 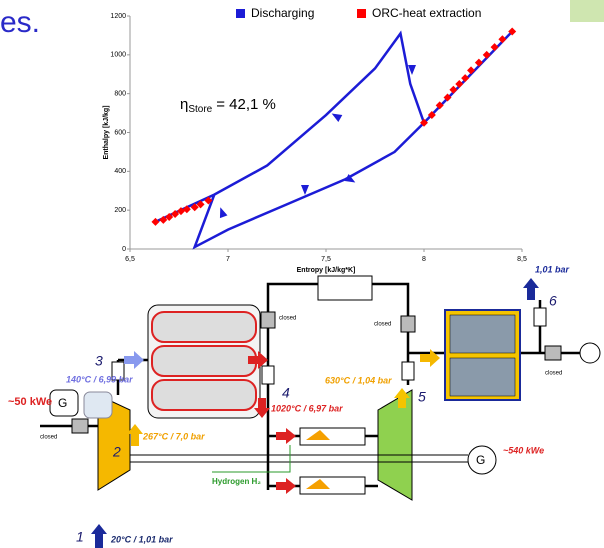 I want to click on label: 20°C / 1,01 bar, so click(x=141, y=539).